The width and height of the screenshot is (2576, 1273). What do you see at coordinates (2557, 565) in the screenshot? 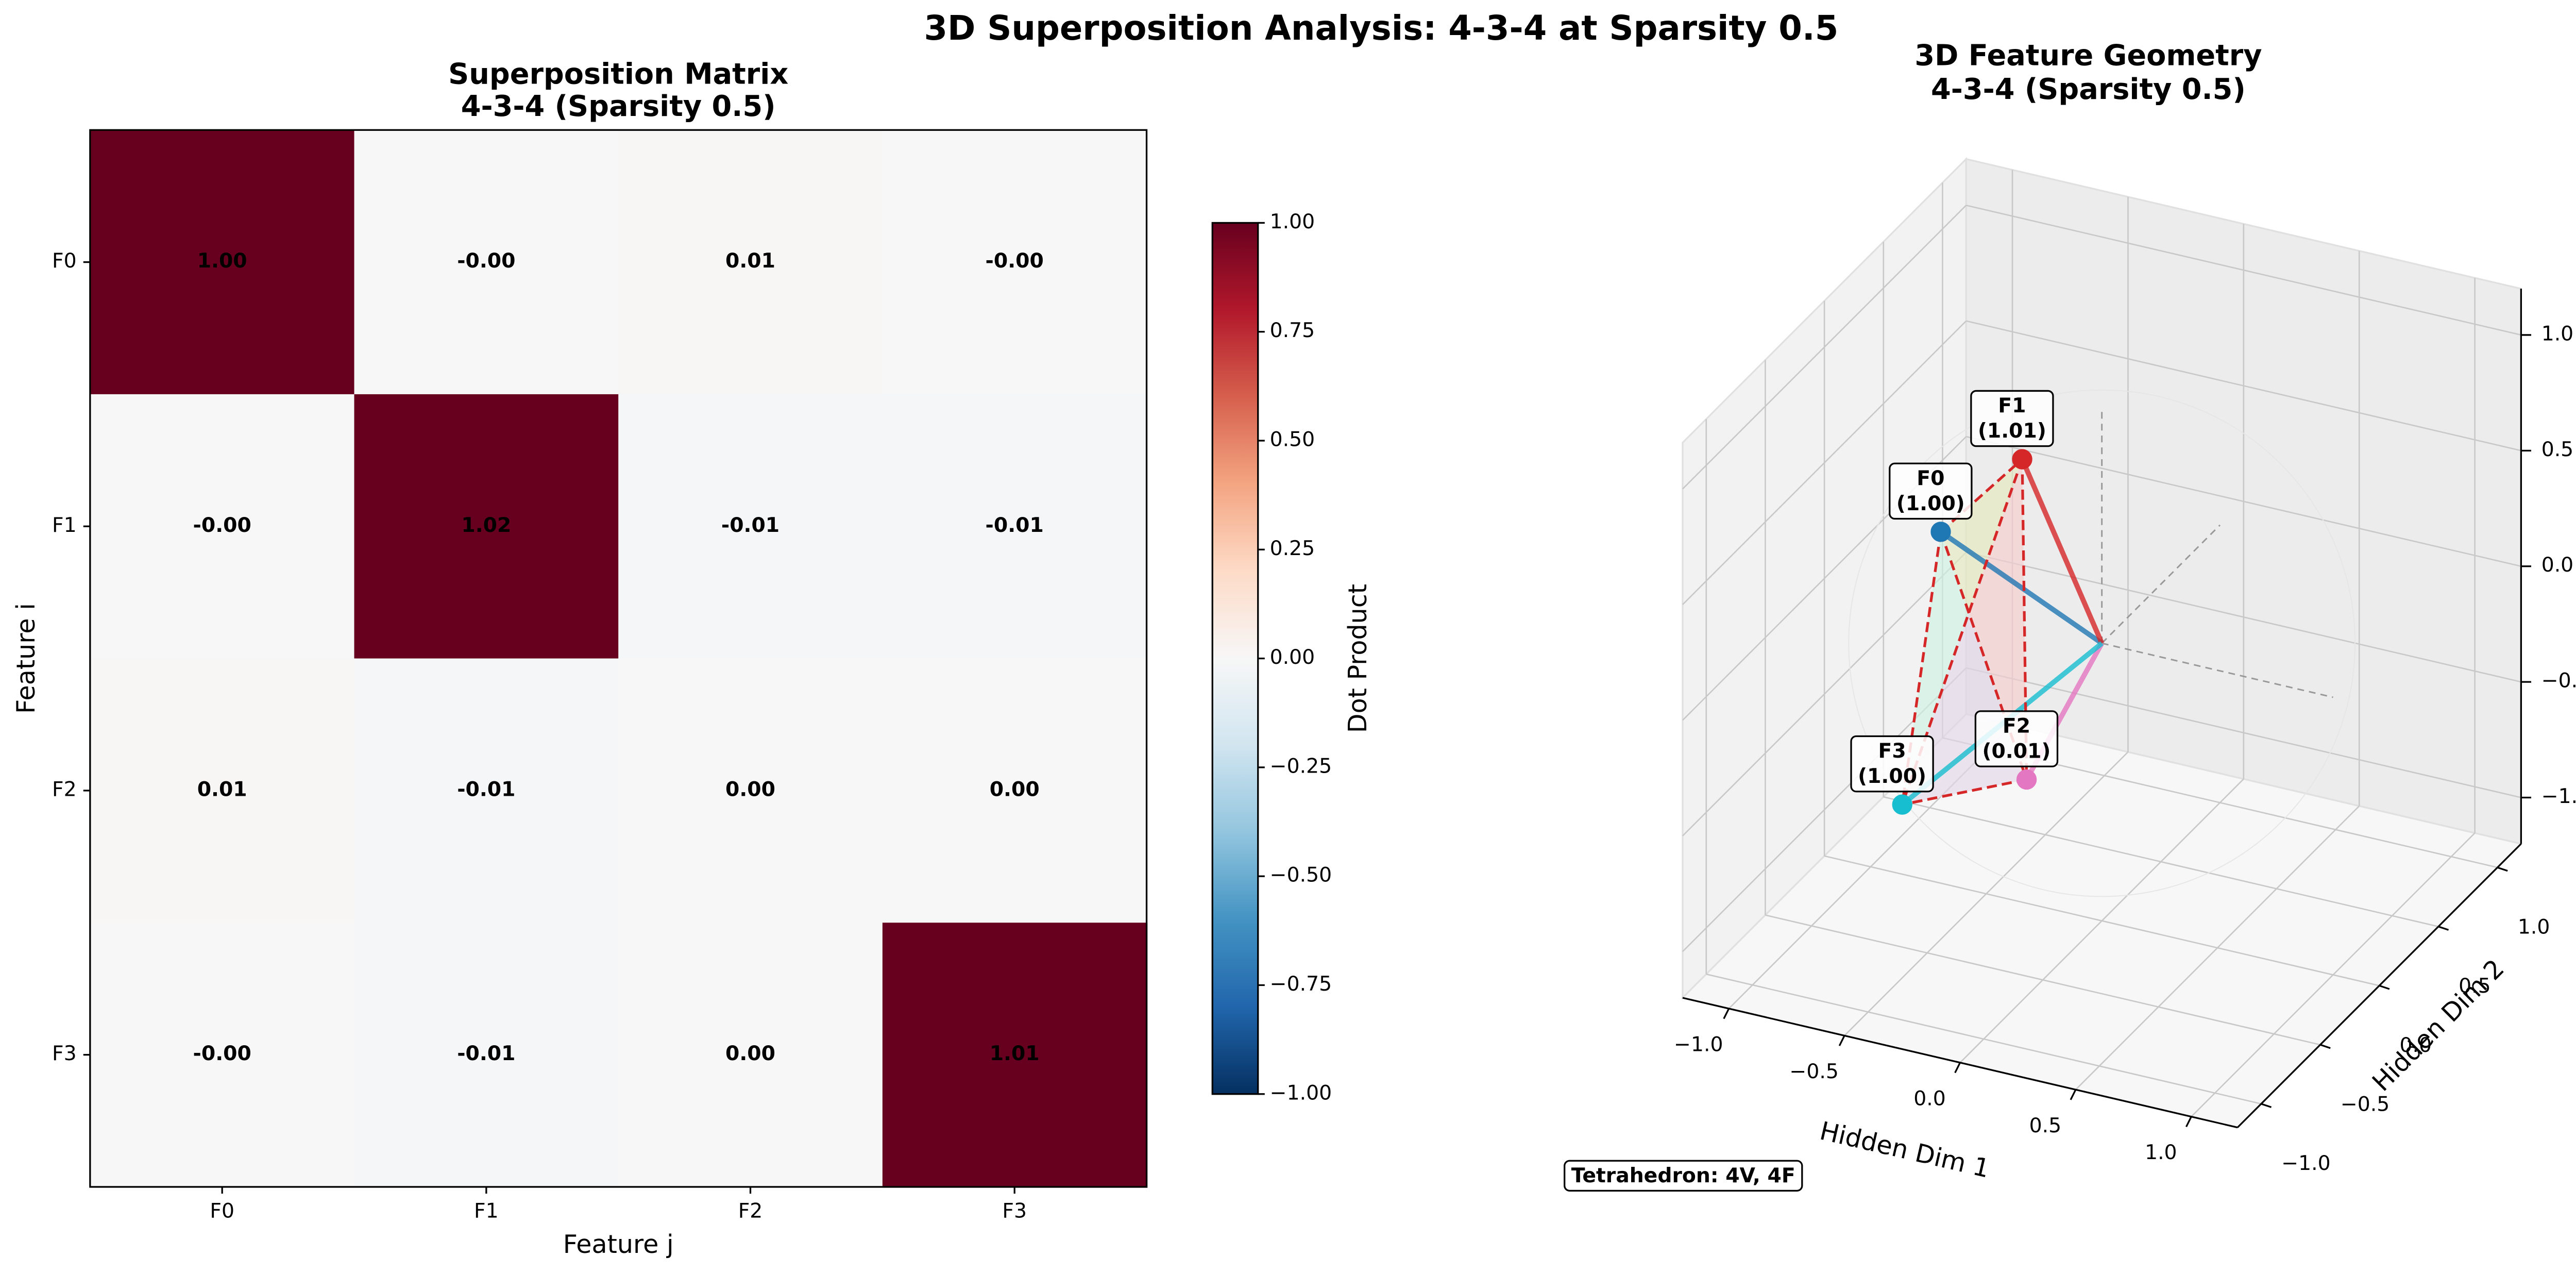
I see `z-tick-label: 0.0` at bounding box center [2557, 565].